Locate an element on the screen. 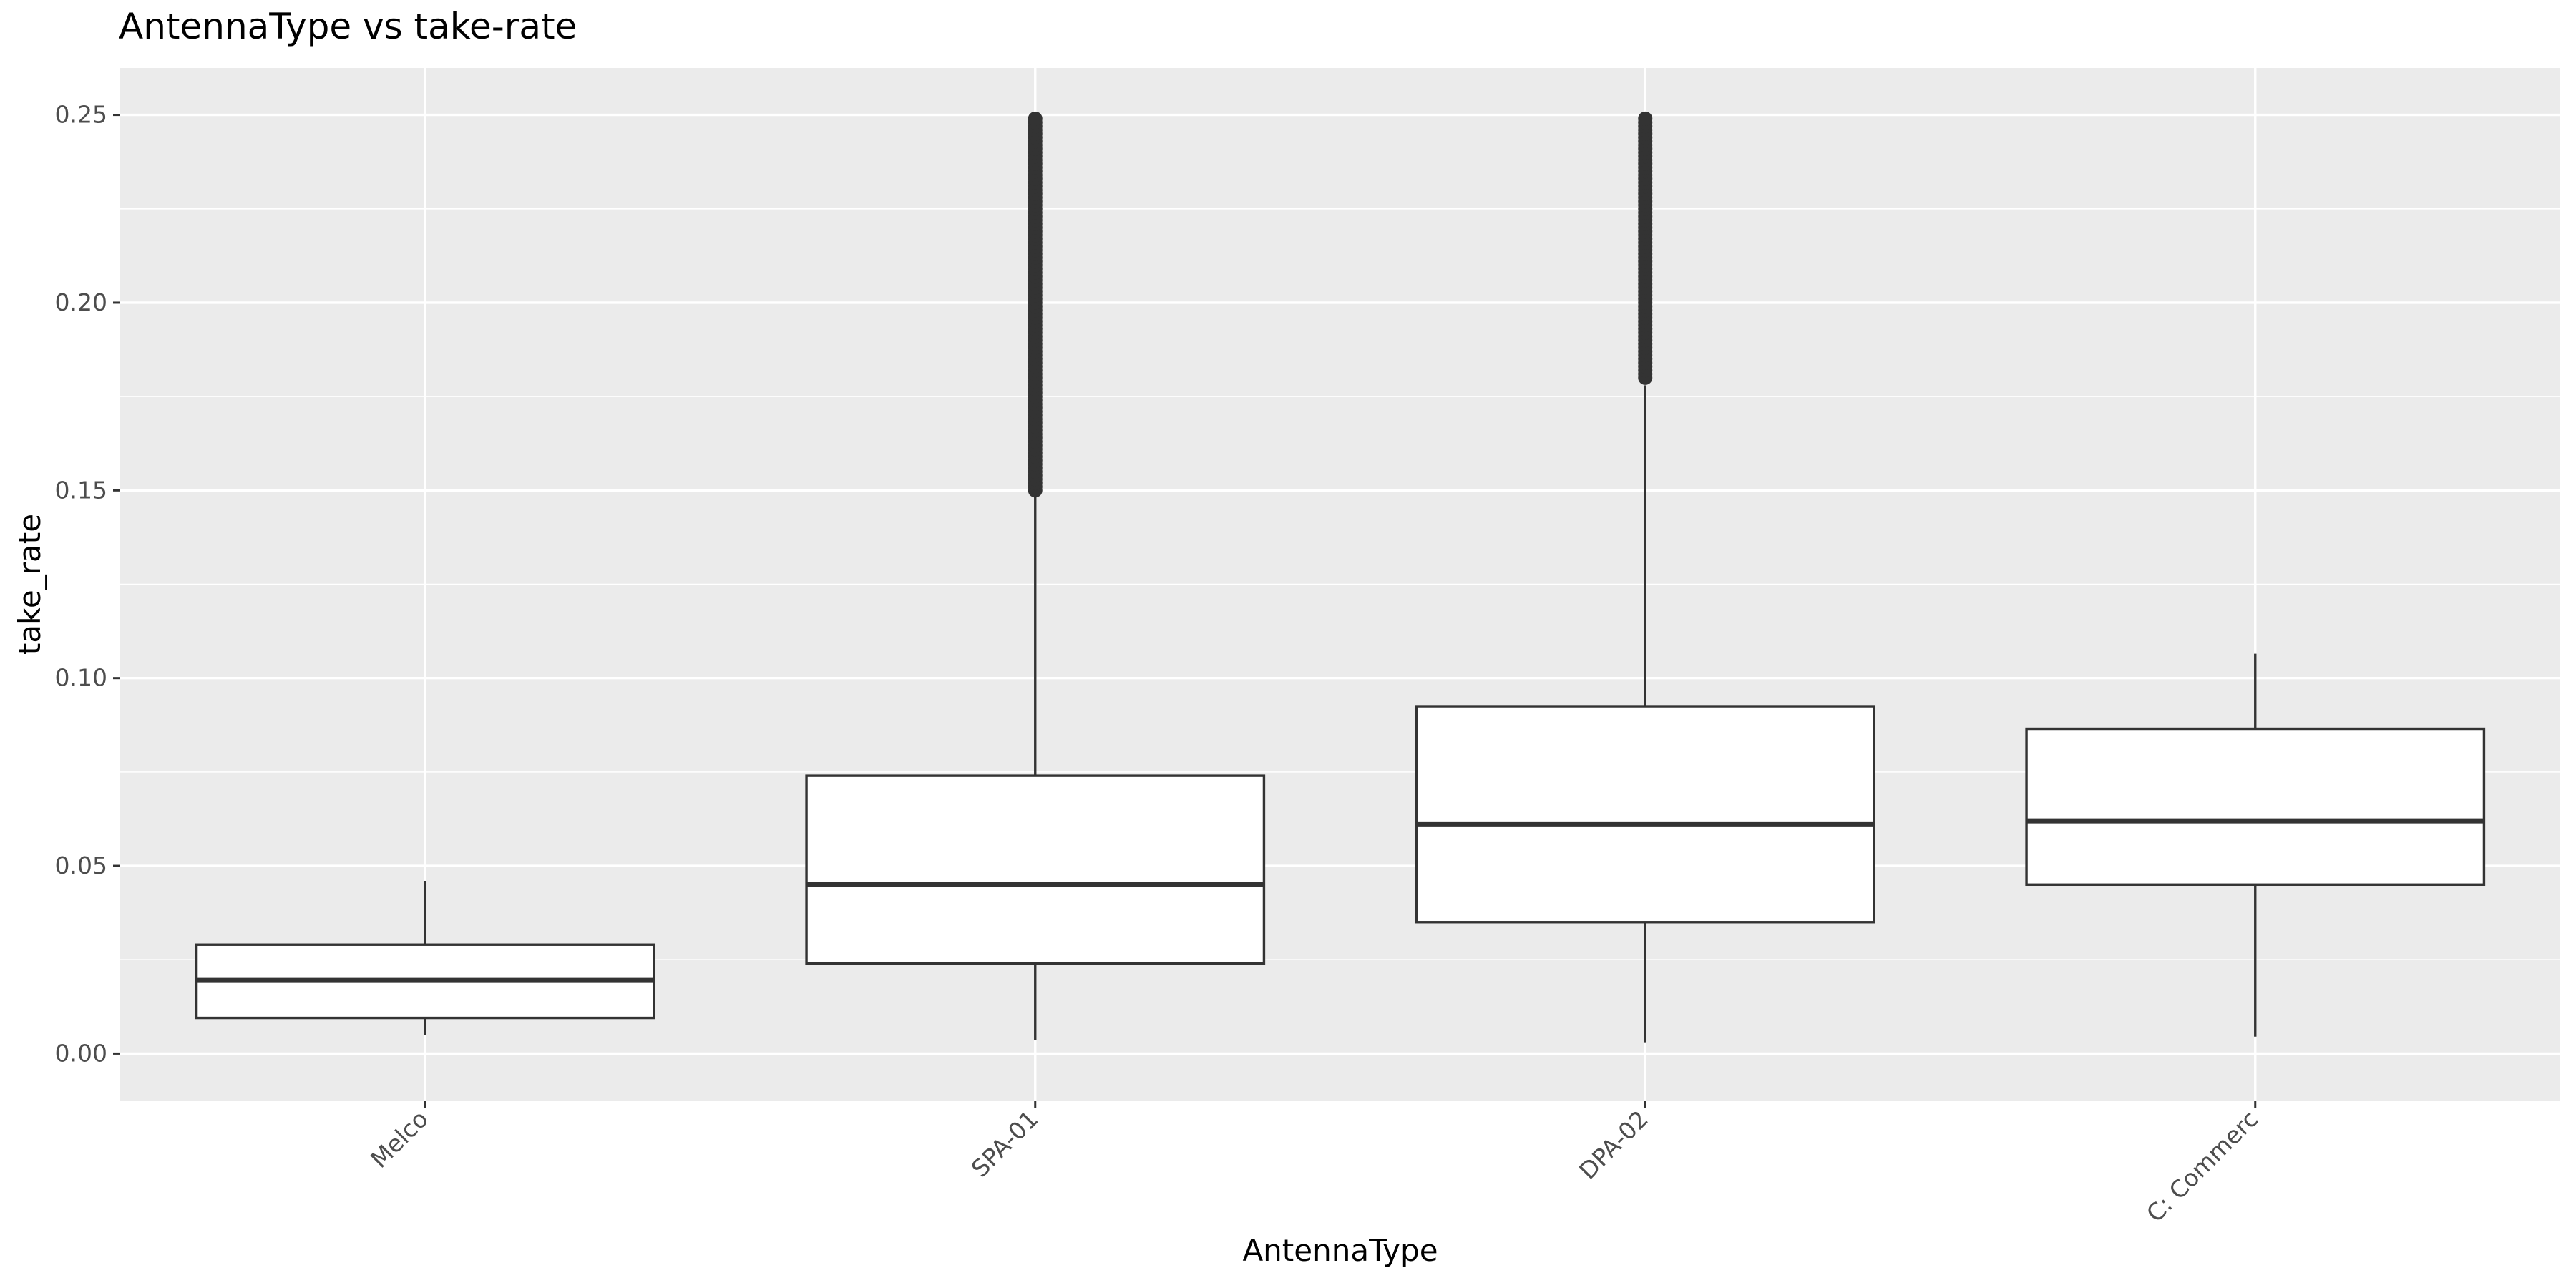  x-tick-label: SPA-01 is located at coordinates (1005, 1144).